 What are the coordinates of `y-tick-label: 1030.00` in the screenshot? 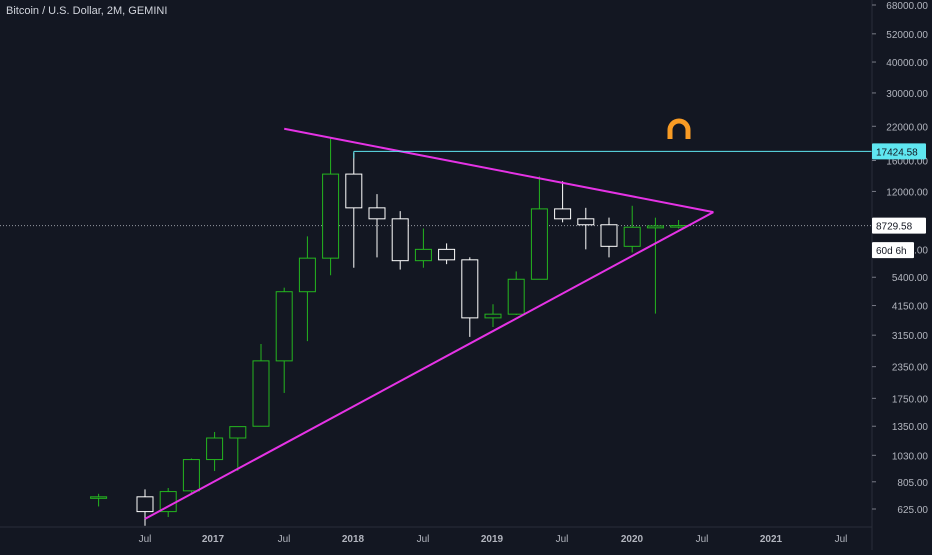 It's located at (910, 456).